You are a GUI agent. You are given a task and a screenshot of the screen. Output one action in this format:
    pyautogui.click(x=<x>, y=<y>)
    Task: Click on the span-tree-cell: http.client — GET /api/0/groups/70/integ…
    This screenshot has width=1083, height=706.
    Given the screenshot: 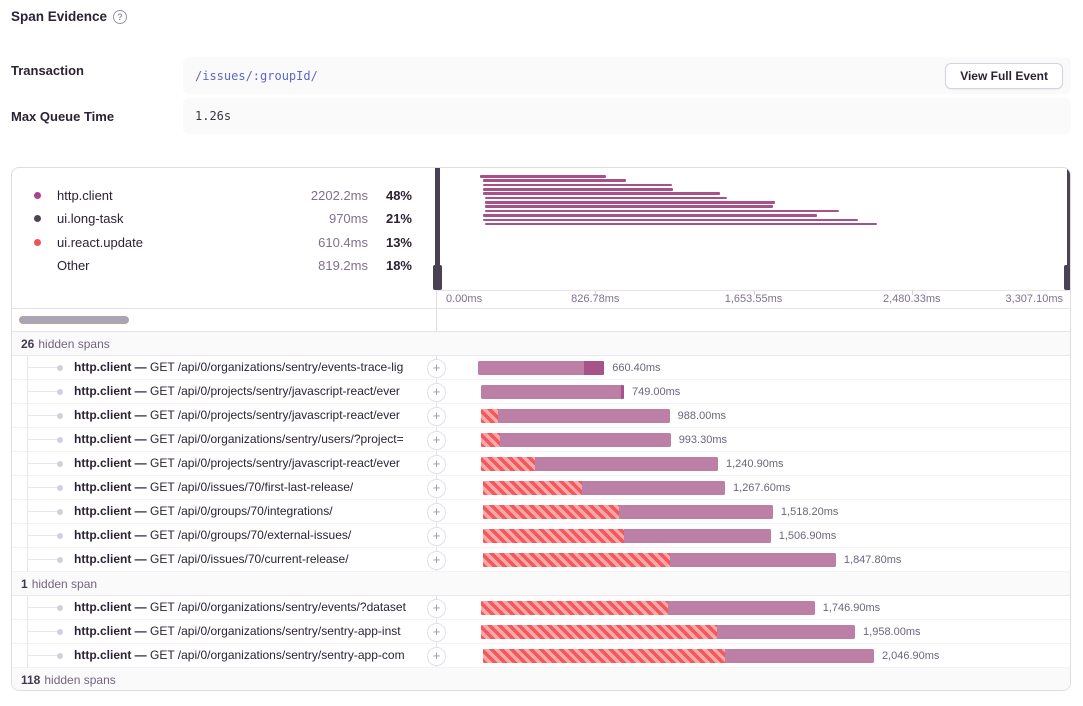 What is the action you would take?
    pyautogui.click(x=229, y=512)
    